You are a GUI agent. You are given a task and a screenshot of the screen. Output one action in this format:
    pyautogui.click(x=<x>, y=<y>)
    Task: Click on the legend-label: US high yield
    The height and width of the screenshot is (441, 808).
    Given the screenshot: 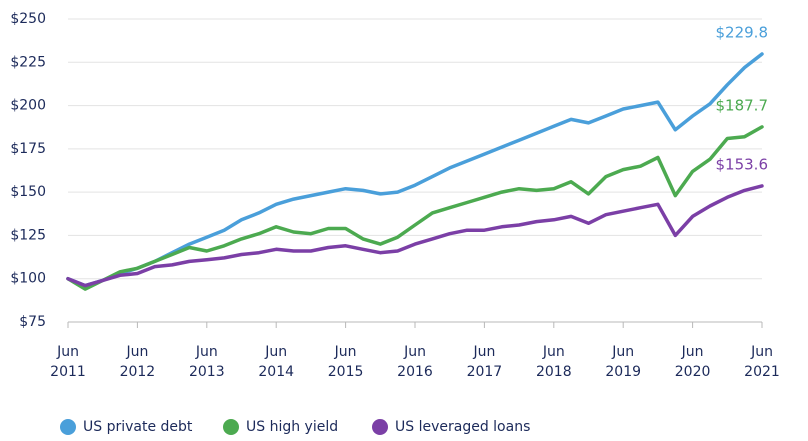 What is the action you would take?
    pyautogui.click(x=292, y=427)
    